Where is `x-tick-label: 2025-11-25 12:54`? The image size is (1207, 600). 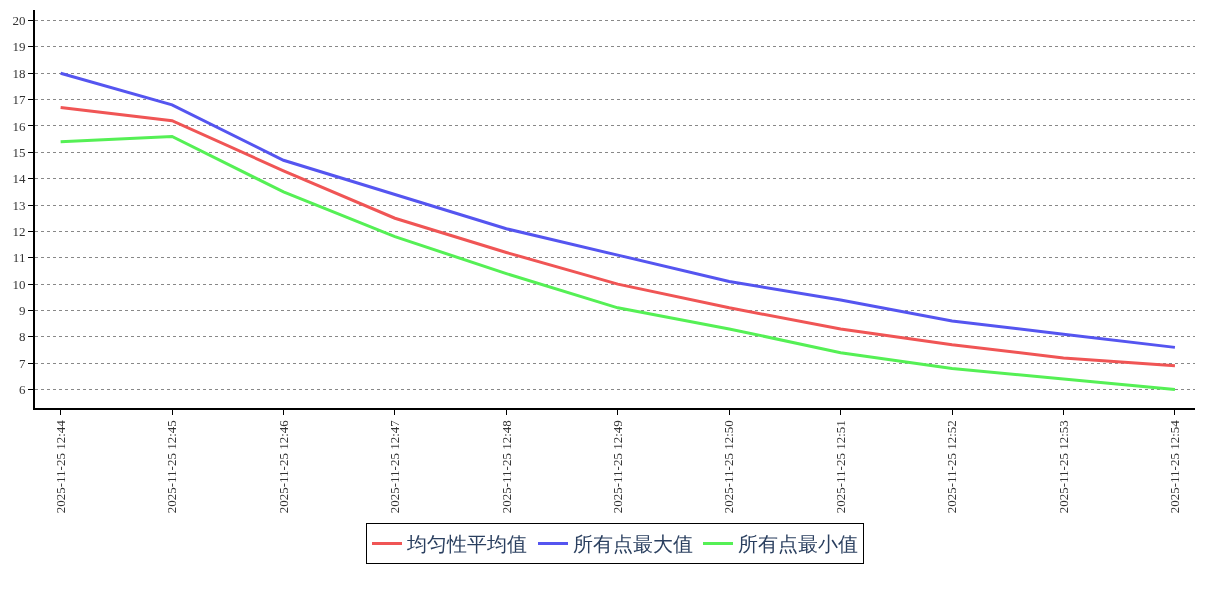 x-tick-label: 2025-11-25 12:54 is located at coordinates (1175, 466).